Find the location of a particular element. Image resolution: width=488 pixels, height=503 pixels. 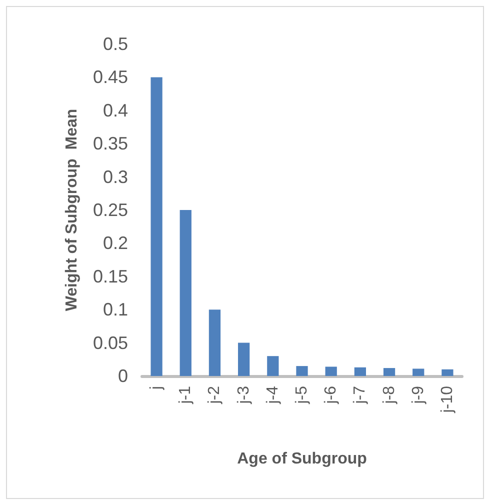

y-tick-label: 0.15 is located at coordinates (110, 276).